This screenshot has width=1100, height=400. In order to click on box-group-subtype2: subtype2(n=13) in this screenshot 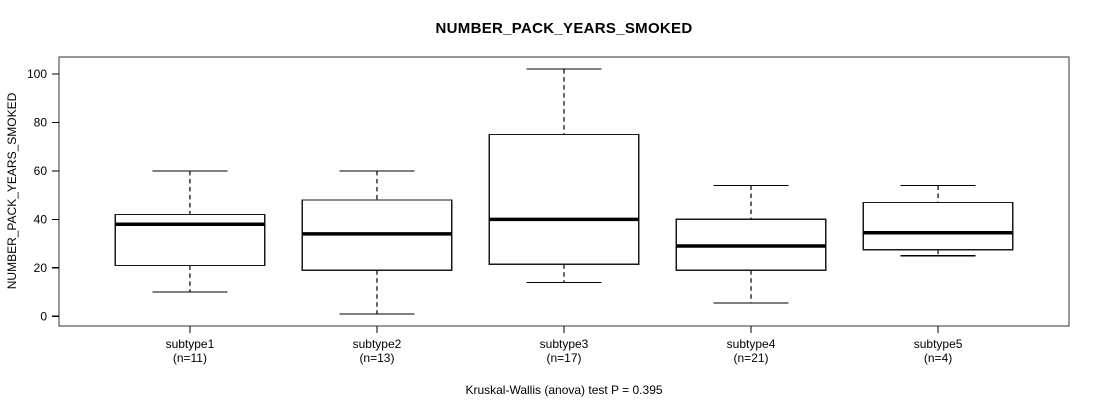, I will do `click(377, 267)`.